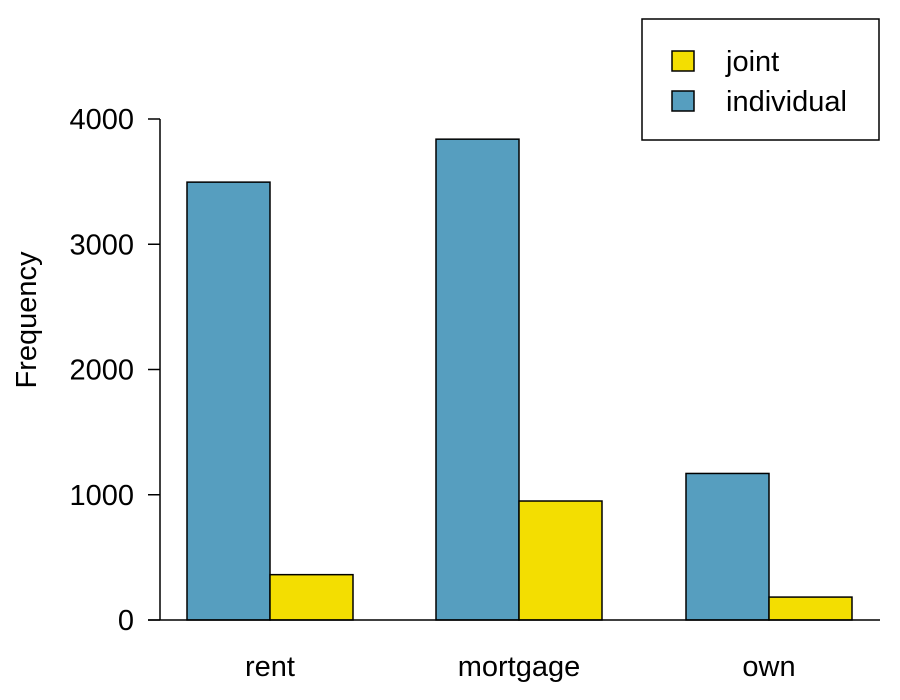 The width and height of the screenshot is (900, 700). Describe the element at coordinates (311, 597) in the screenshot. I see `bar-rent-joint` at that location.